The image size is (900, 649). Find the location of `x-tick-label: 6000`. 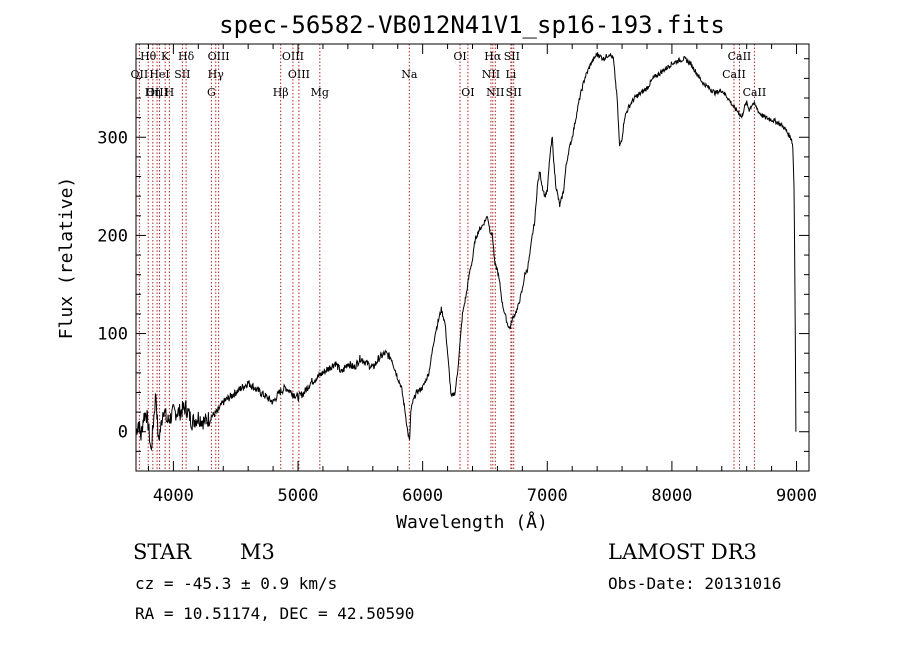

x-tick-label: 6000 is located at coordinates (422, 496).